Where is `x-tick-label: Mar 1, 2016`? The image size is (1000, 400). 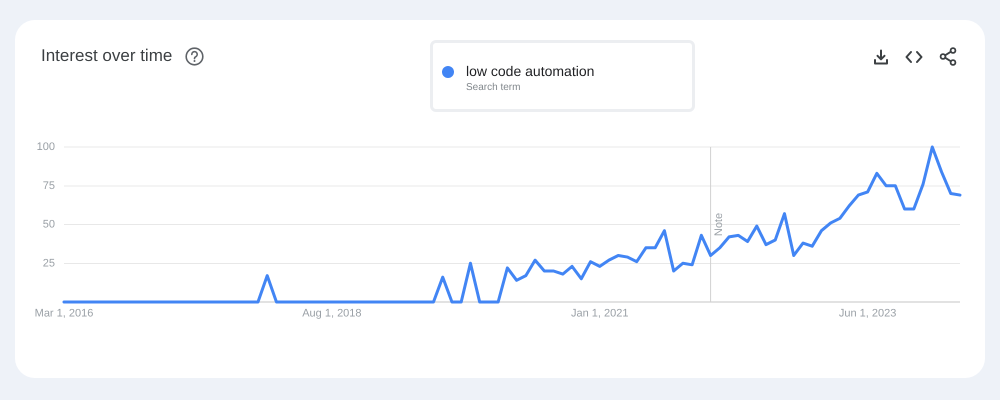
x-tick-label: Mar 1, 2016 is located at coordinates (64, 314).